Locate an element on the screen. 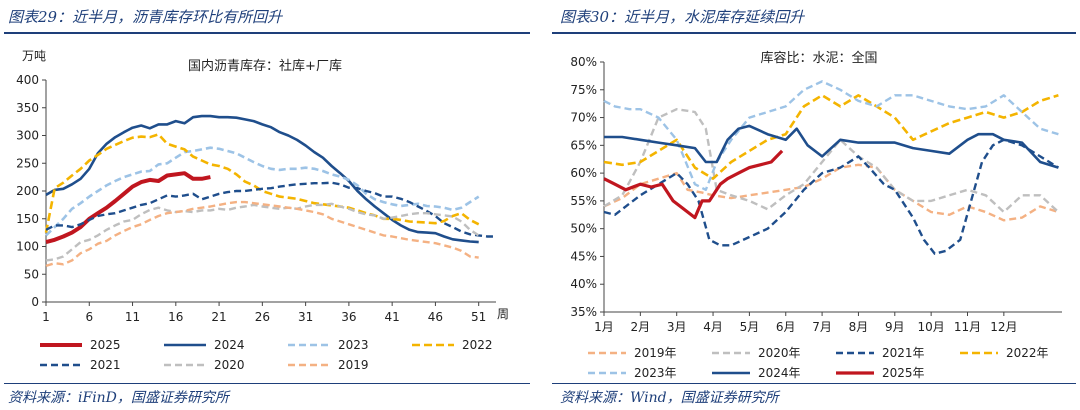 This screenshot has height=410, width=1080. right-xtick-label: 10月 is located at coordinates (931, 327).